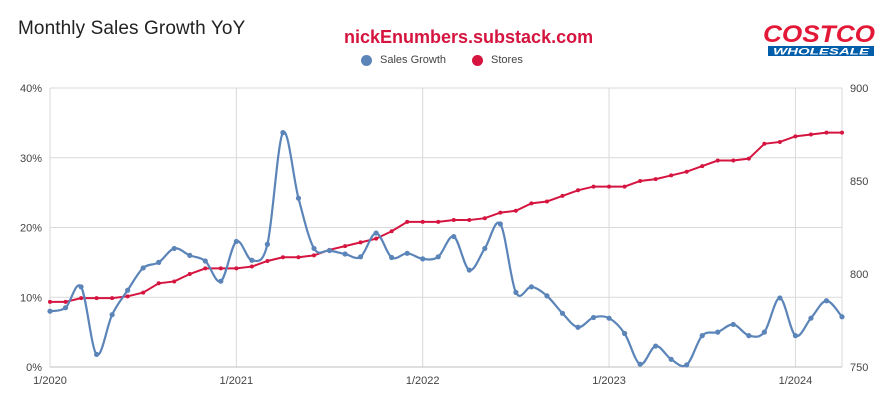 This screenshot has width=887, height=402. What do you see at coordinates (796, 381) in the screenshot?
I see `x-tick-label: 1/2024` at bounding box center [796, 381].